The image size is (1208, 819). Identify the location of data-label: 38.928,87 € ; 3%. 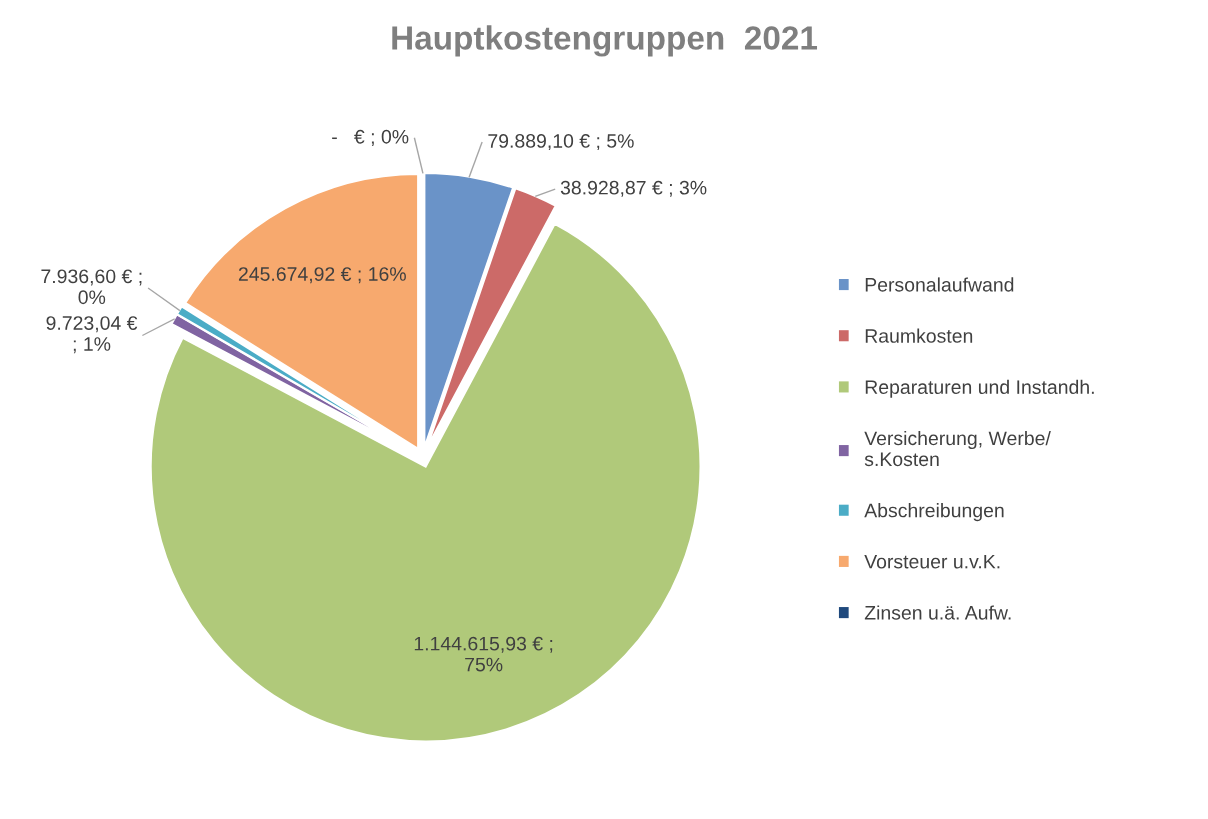
(633, 188).